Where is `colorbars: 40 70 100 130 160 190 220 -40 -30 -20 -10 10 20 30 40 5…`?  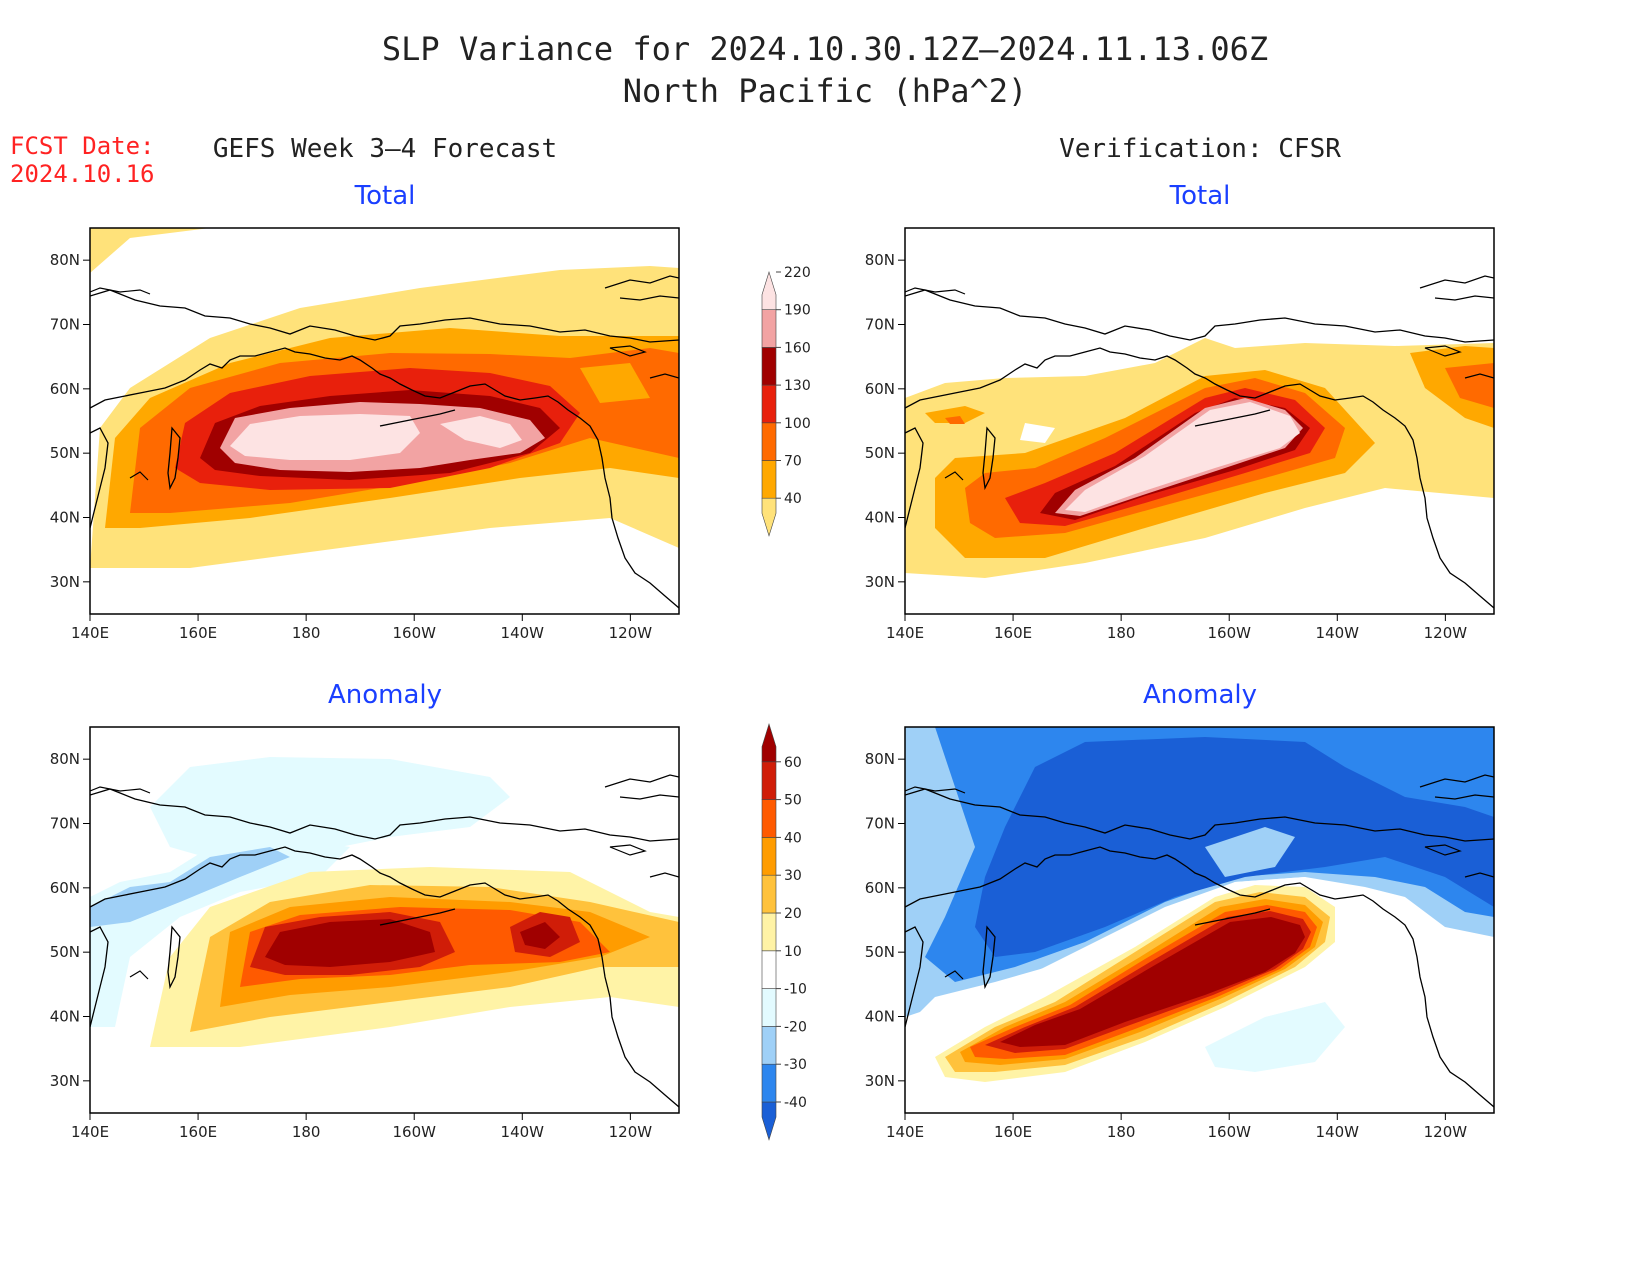 colorbars: 40 70 100 130 160 190 220 -40 -30 -20 -10 10 20 30 40 5… is located at coordinates (786, 703).